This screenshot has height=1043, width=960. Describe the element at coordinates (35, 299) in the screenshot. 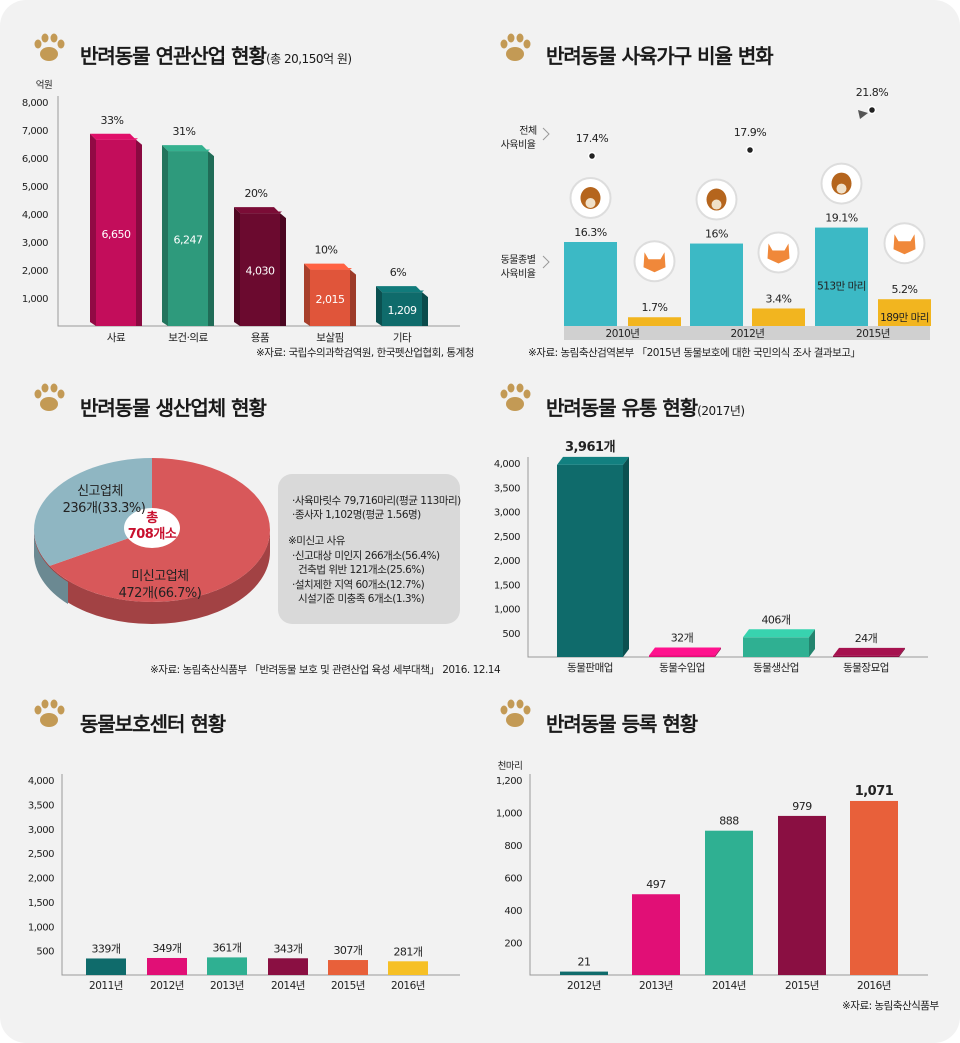

I see `panel1-ytick: 1,000` at that location.